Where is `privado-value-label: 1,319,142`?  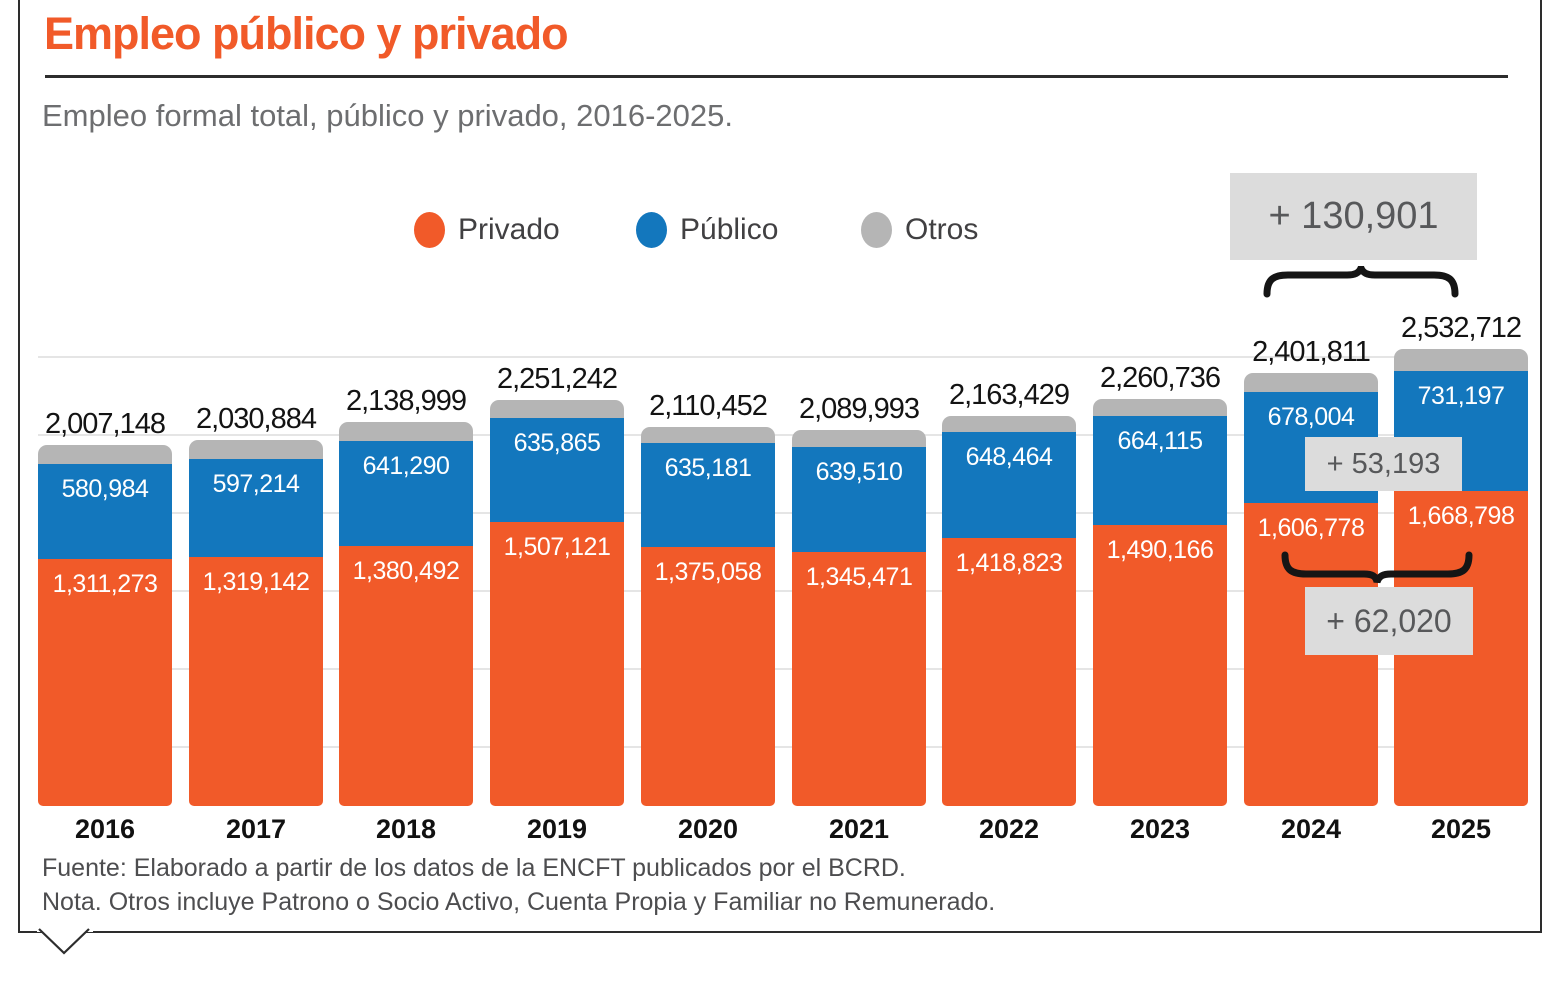 privado-value-label: 1,319,142 is located at coordinates (256, 582).